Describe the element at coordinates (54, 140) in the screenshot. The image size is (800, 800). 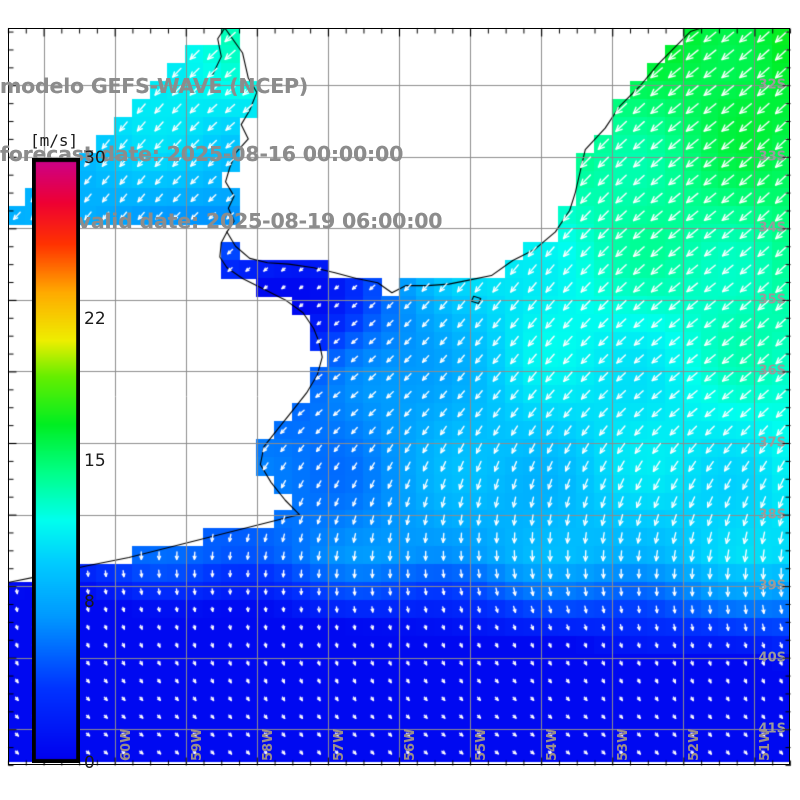
I see `colorbar-unit-label: [m/s]` at that location.